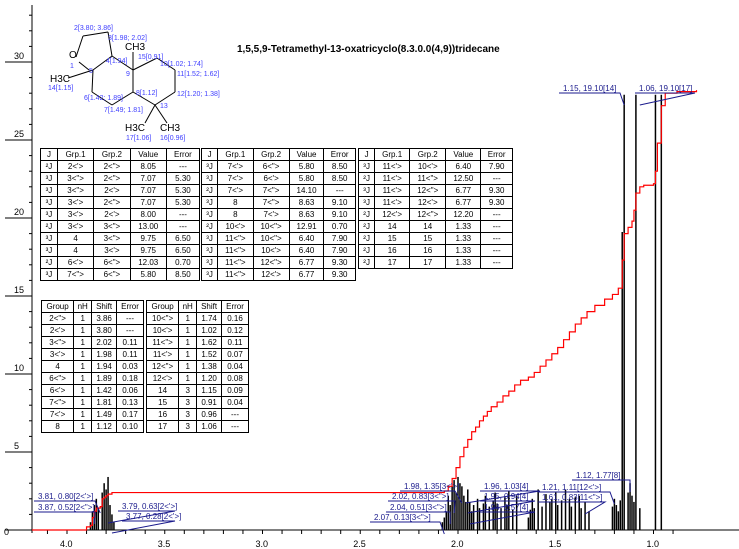  What do you see at coordinates (112, 154) in the screenshot?
I see `column-header: Grp.2` at bounding box center [112, 154].